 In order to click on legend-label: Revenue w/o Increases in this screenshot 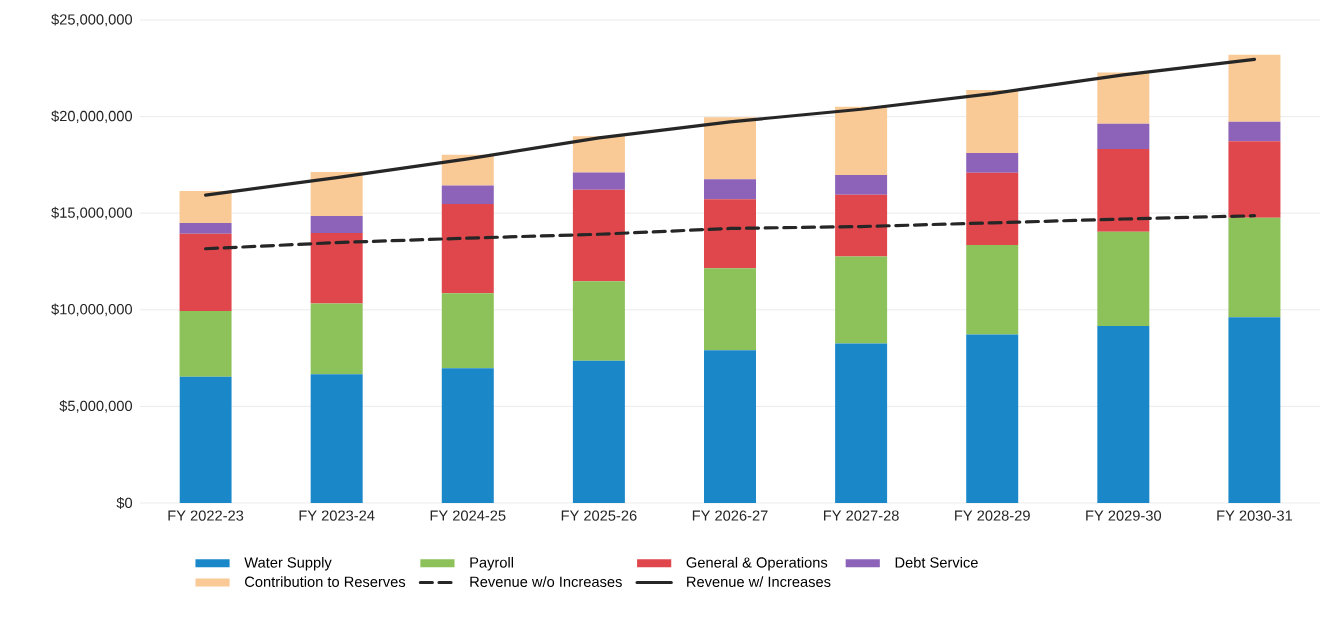, I will do `click(546, 581)`.